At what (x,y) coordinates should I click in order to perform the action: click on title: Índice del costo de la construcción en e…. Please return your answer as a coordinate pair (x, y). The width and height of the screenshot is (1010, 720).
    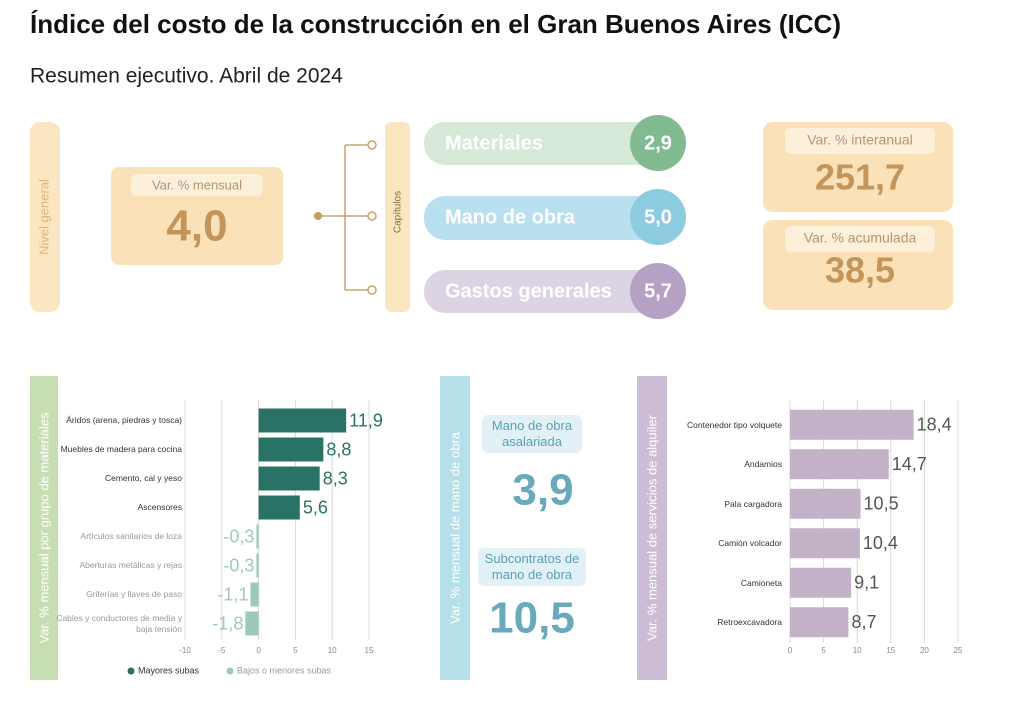
    Looking at the image, I should click on (435, 24).